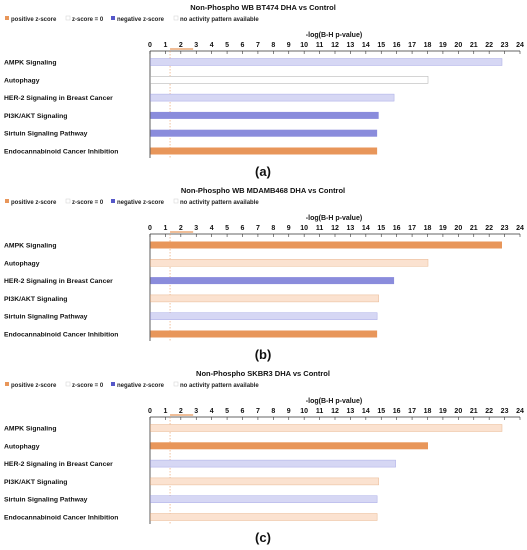 The image size is (527, 550). I want to click on legend-label-none: no activity pattern available, so click(219, 20).